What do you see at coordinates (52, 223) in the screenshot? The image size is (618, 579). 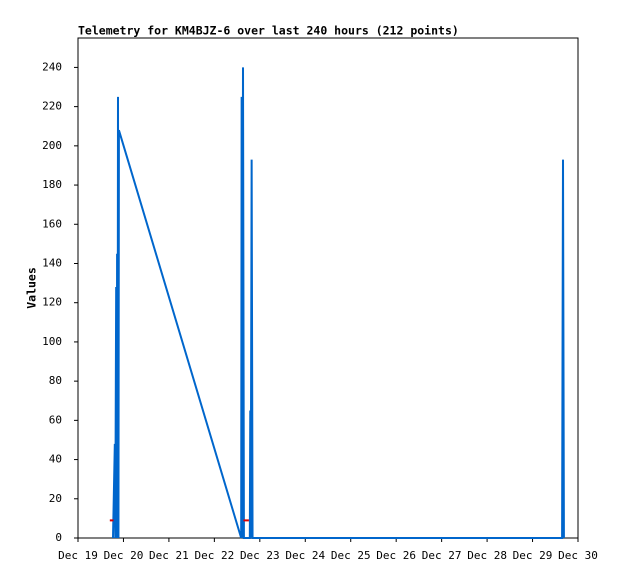 I see `y-tick-label: 160` at bounding box center [52, 223].